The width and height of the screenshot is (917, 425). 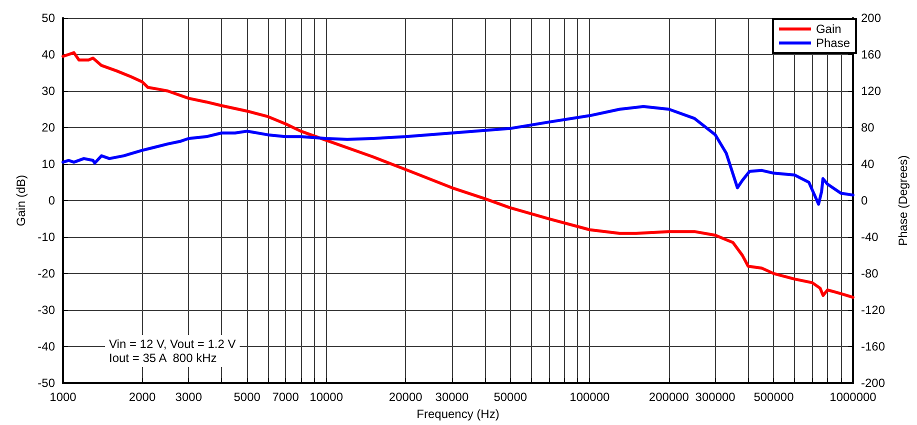 What do you see at coordinates (52, 201) in the screenshot?
I see `y-tick-label: 0` at bounding box center [52, 201].